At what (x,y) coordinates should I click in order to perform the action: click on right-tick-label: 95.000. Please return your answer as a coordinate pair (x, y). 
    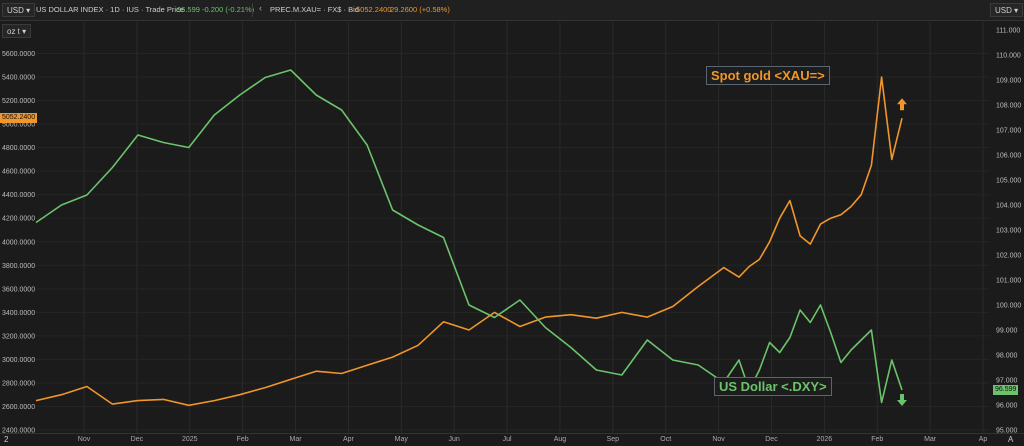
    Looking at the image, I should click on (1007, 431).